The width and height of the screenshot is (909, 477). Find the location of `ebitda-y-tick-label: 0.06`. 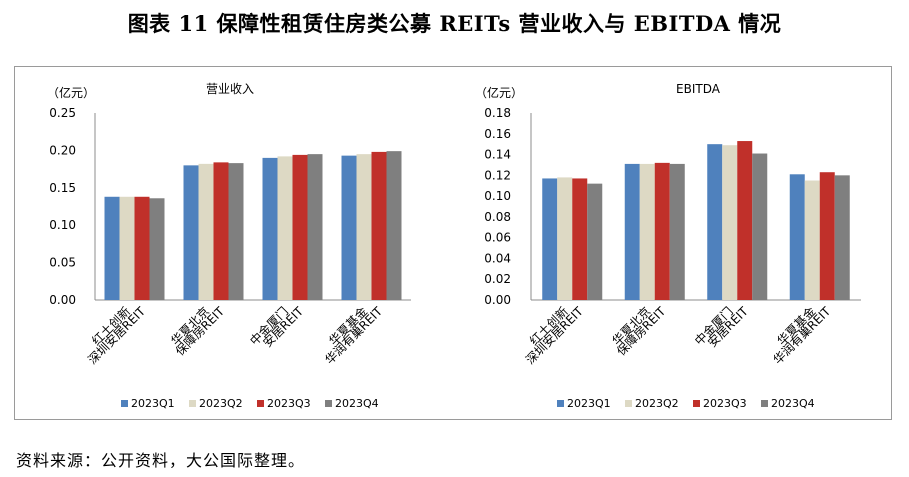

ebitda-y-tick-label: 0.06 is located at coordinates (497, 238).